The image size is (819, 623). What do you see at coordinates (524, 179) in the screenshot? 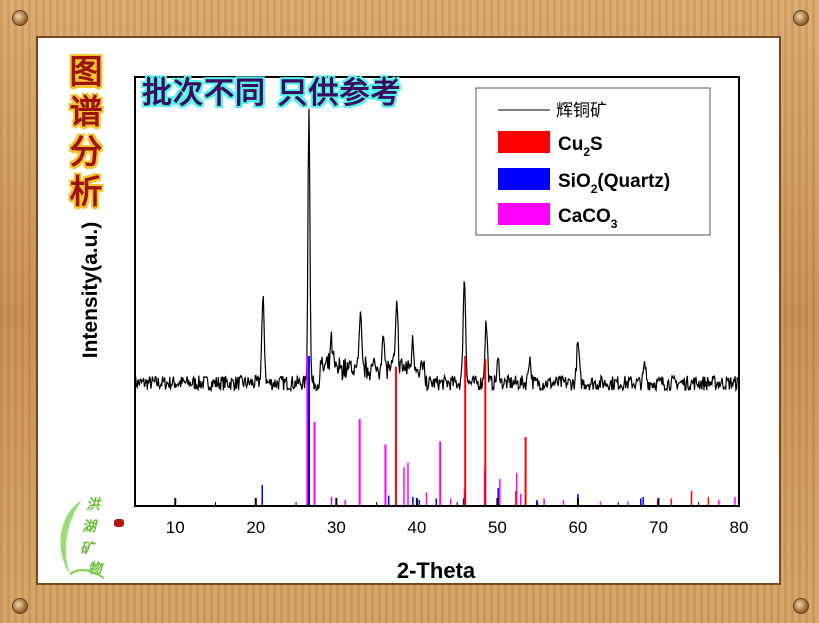
I see `legend-marker-sio2` at bounding box center [524, 179].